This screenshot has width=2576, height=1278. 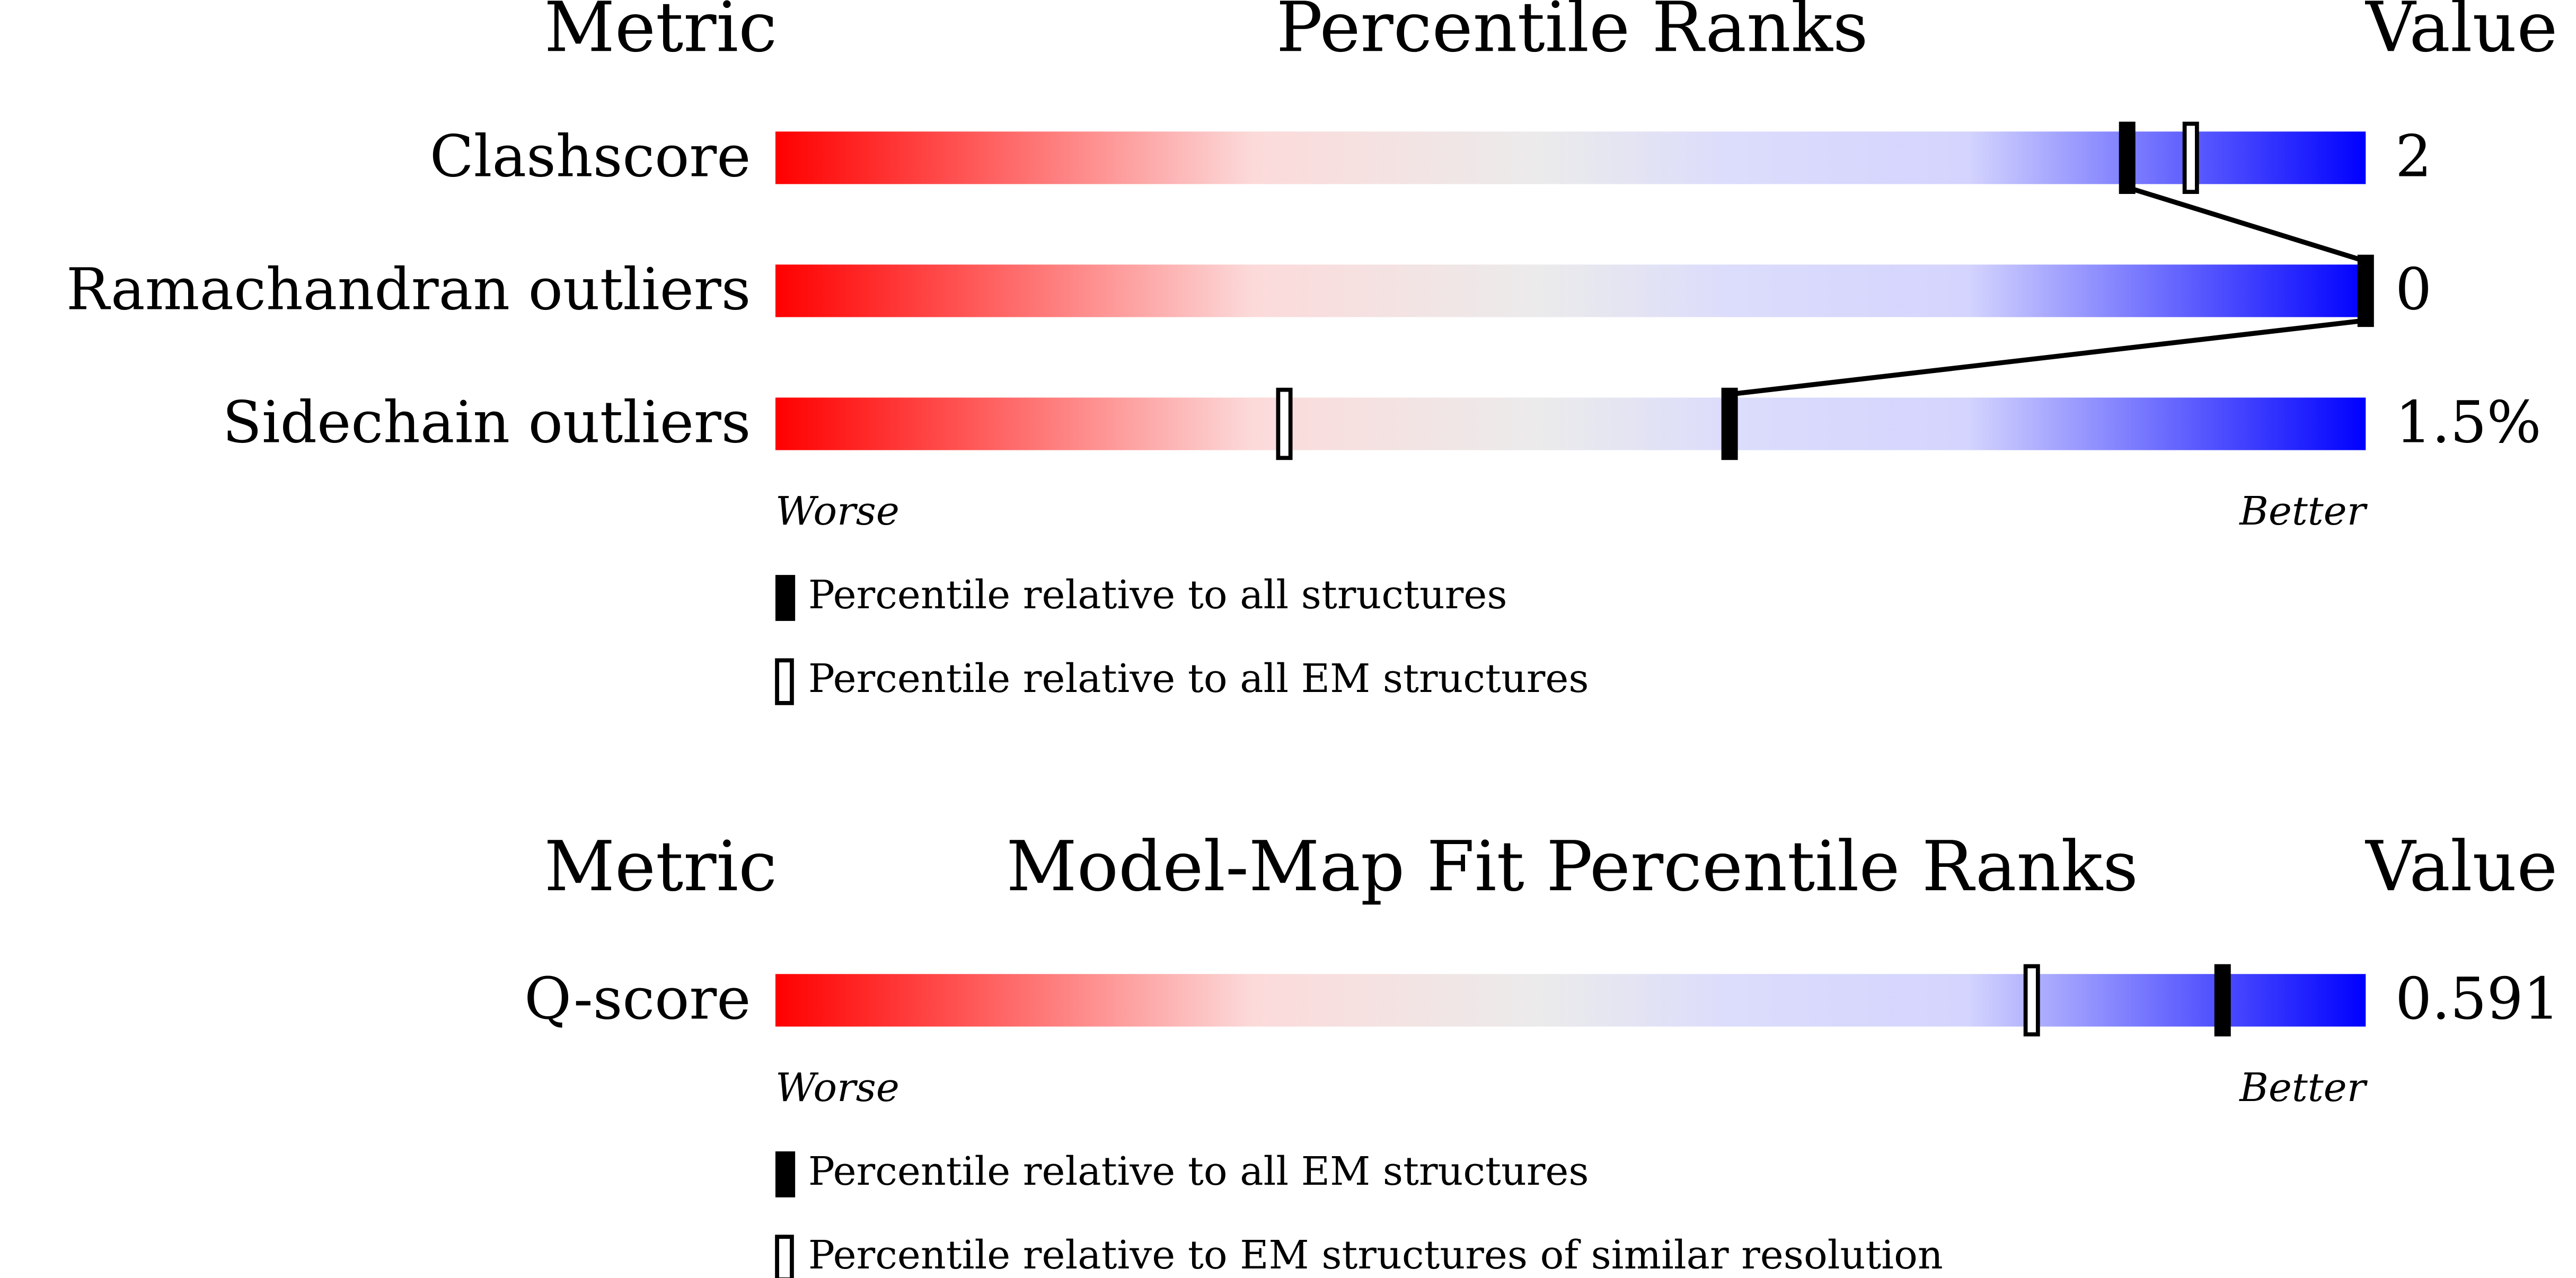 What do you see at coordinates (2413, 289) in the screenshot?
I see `metric-value: 0` at bounding box center [2413, 289].